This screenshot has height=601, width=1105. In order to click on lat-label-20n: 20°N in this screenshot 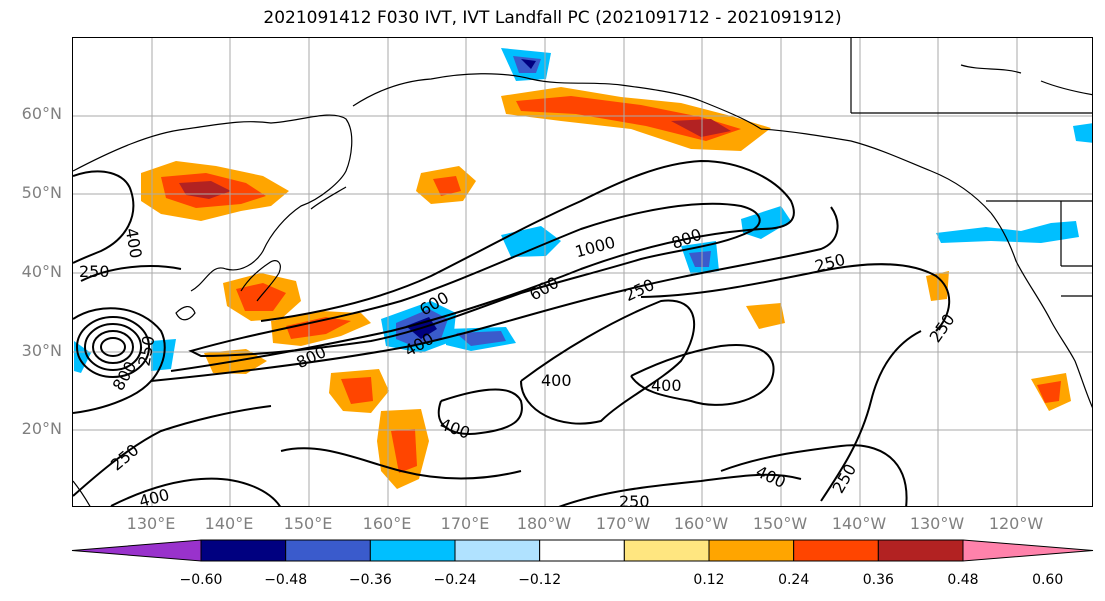, I will do `click(41, 428)`.